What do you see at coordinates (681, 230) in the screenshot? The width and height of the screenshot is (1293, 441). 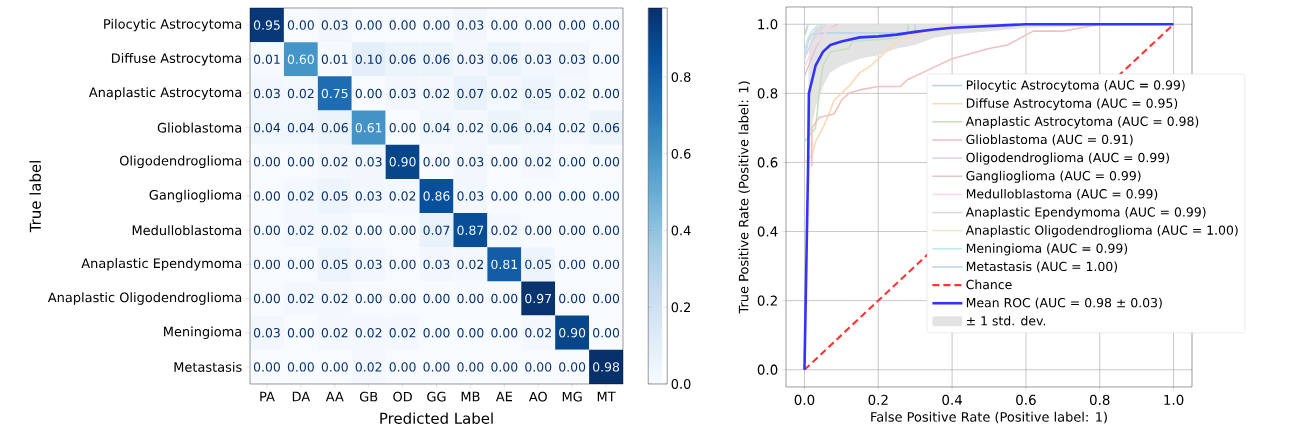 I see `color-bar-label: 0.4` at bounding box center [681, 230].